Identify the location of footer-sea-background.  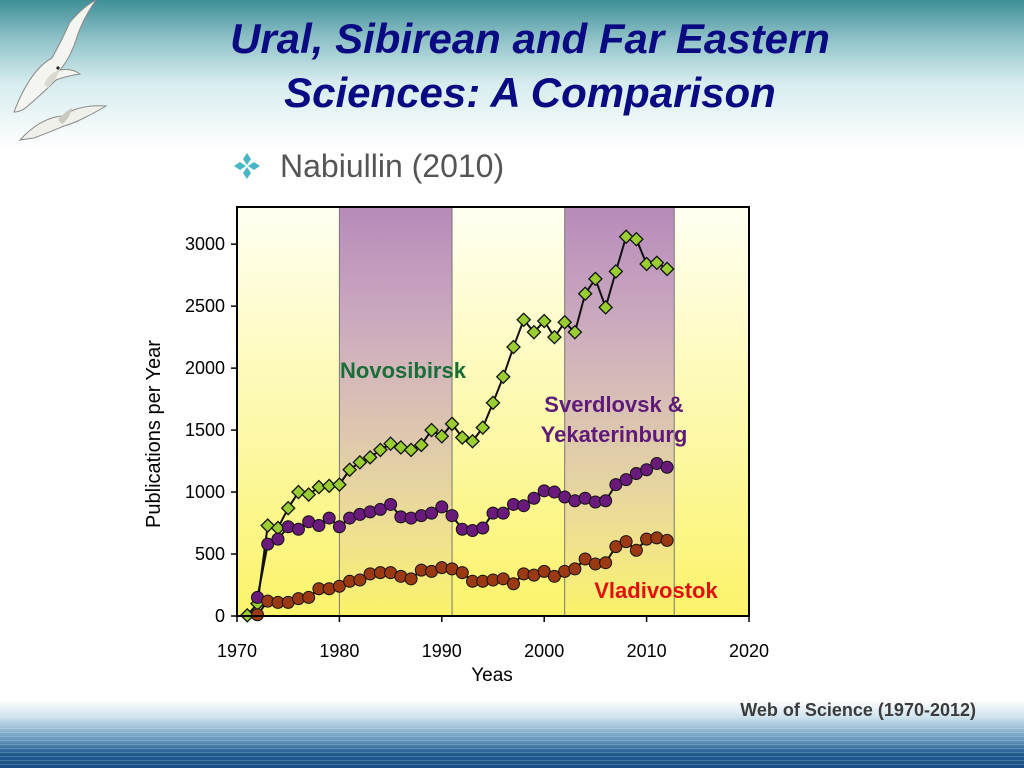
(512, 734).